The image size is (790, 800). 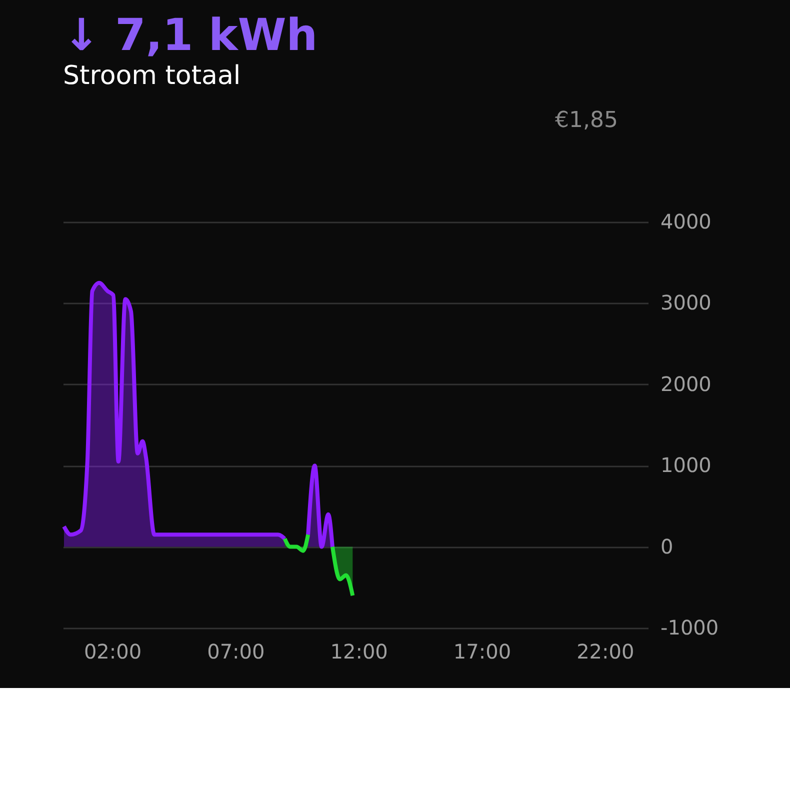 What do you see at coordinates (236, 652) in the screenshot?
I see `x-tick-label: 07:00` at bounding box center [236, 652].